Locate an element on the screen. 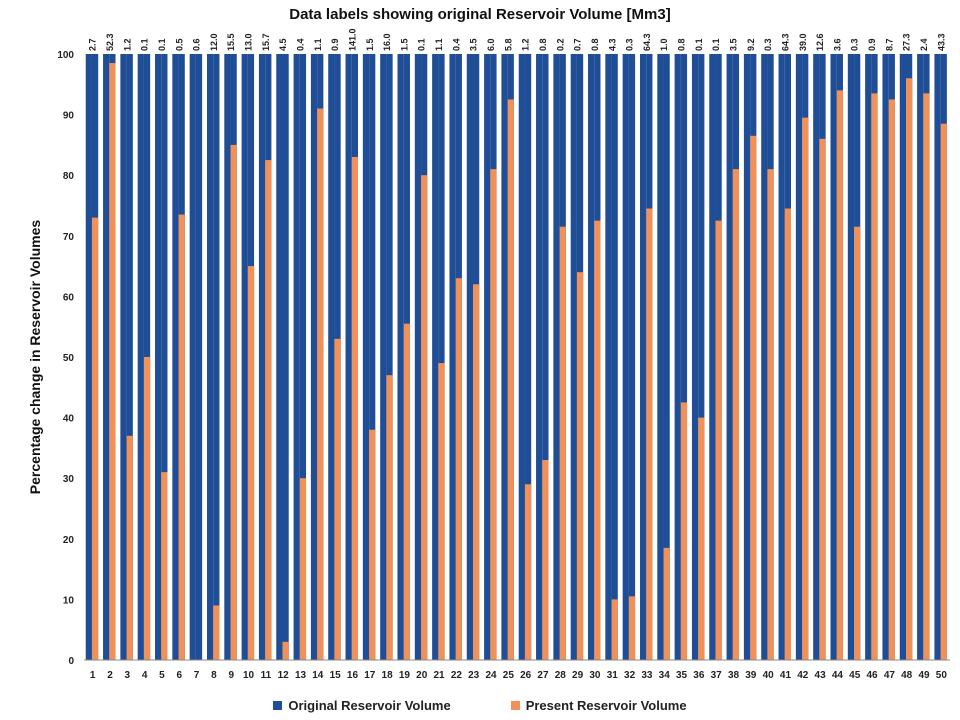  data-label: 5.8 is located at coordinates (508, 44).